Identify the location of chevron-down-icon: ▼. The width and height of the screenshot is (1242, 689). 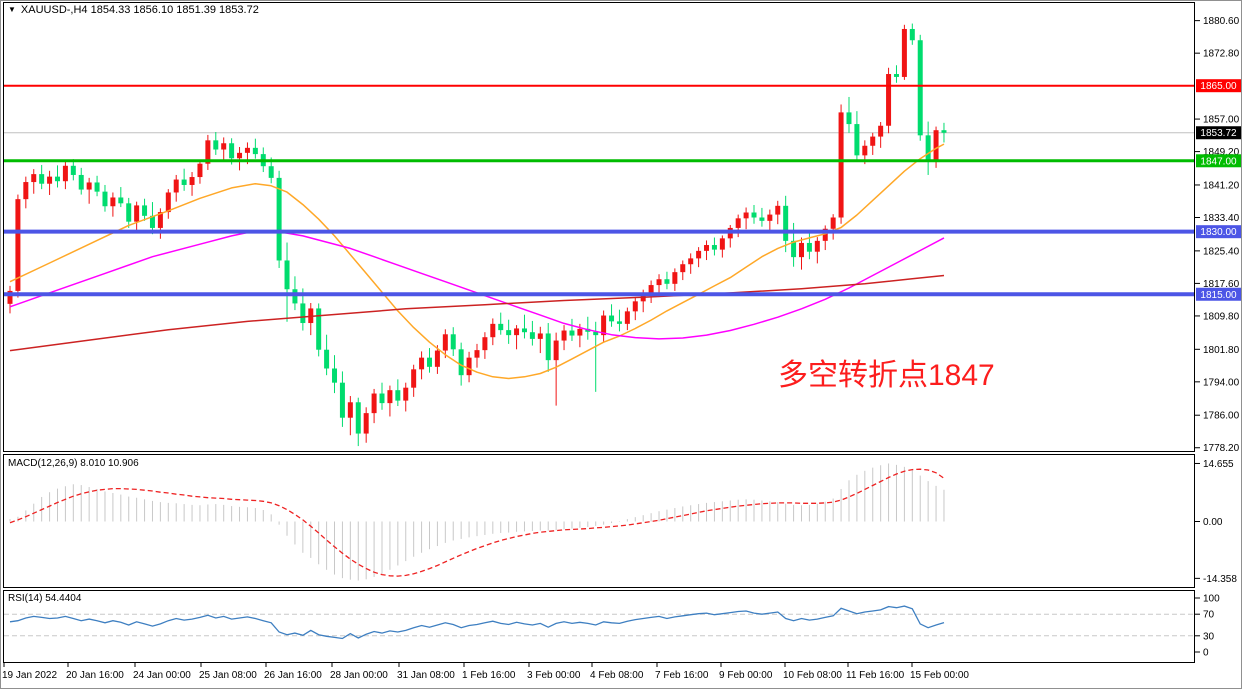
(12, 9).